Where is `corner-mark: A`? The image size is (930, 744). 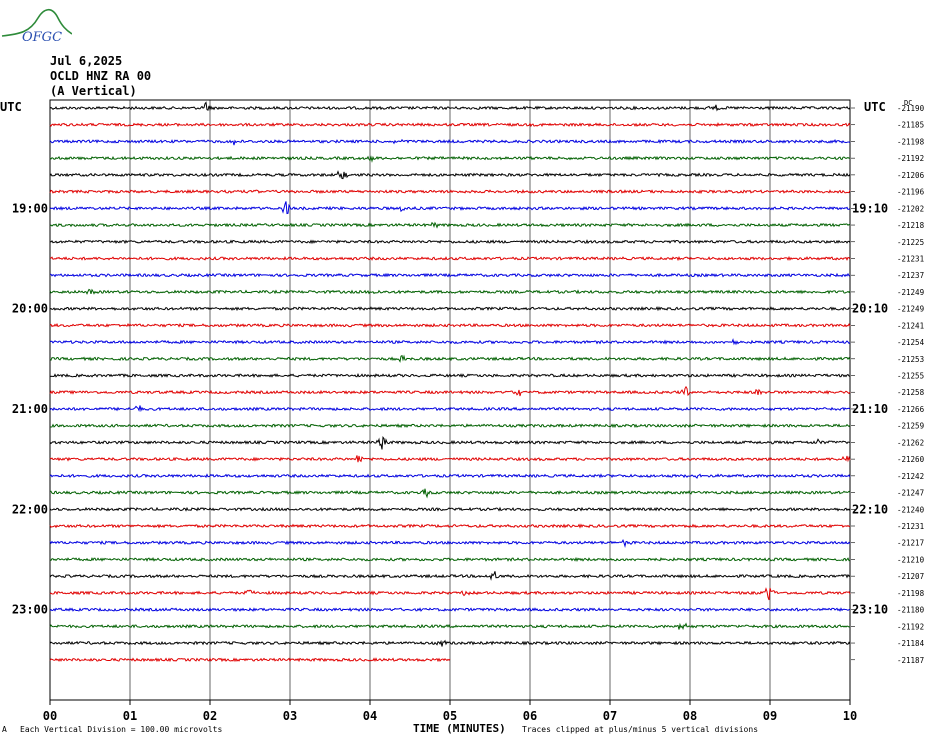
corner-mark: A is located at coordinates (4, 729).